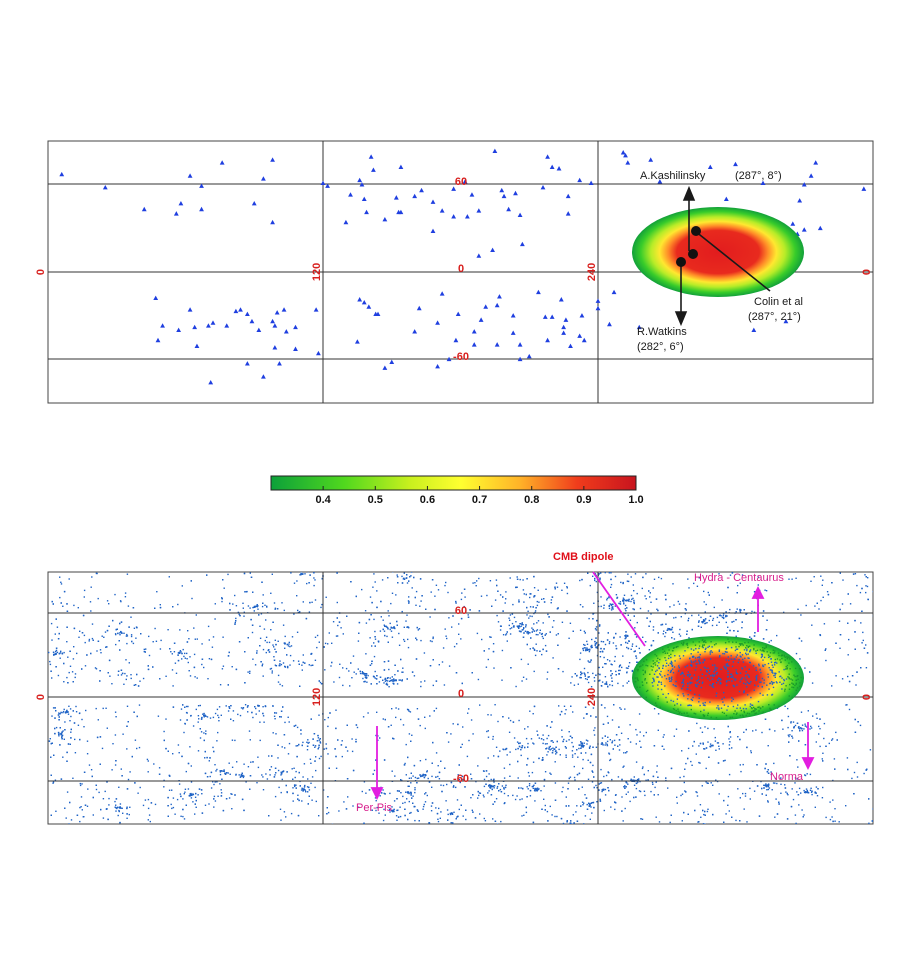 The image size is (913, 969). I want to click on colin-label: Colin et al, so click(778, 302).